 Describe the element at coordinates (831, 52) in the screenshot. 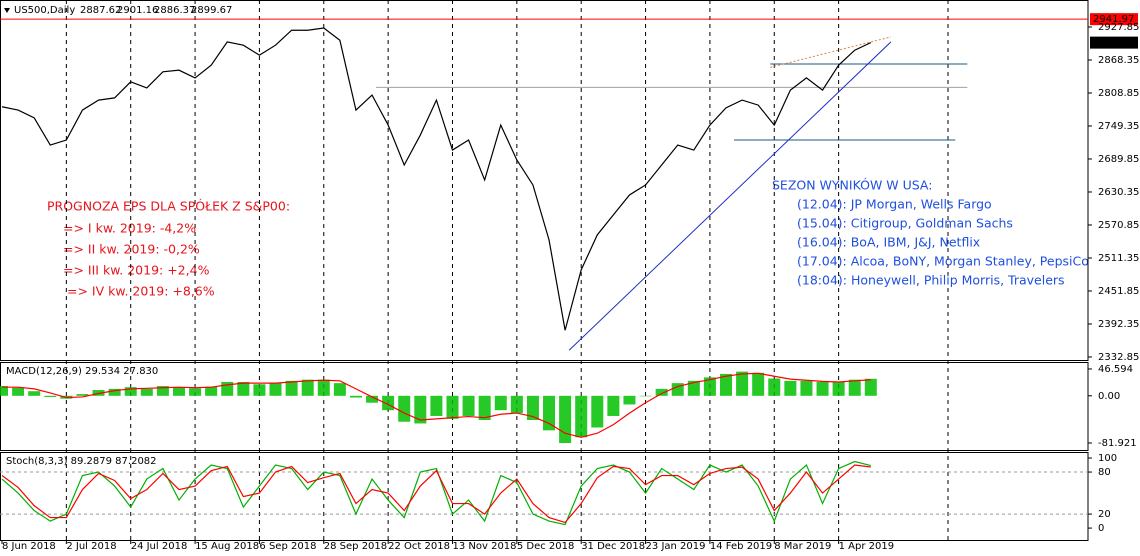

I see `drawn-line` at that location.